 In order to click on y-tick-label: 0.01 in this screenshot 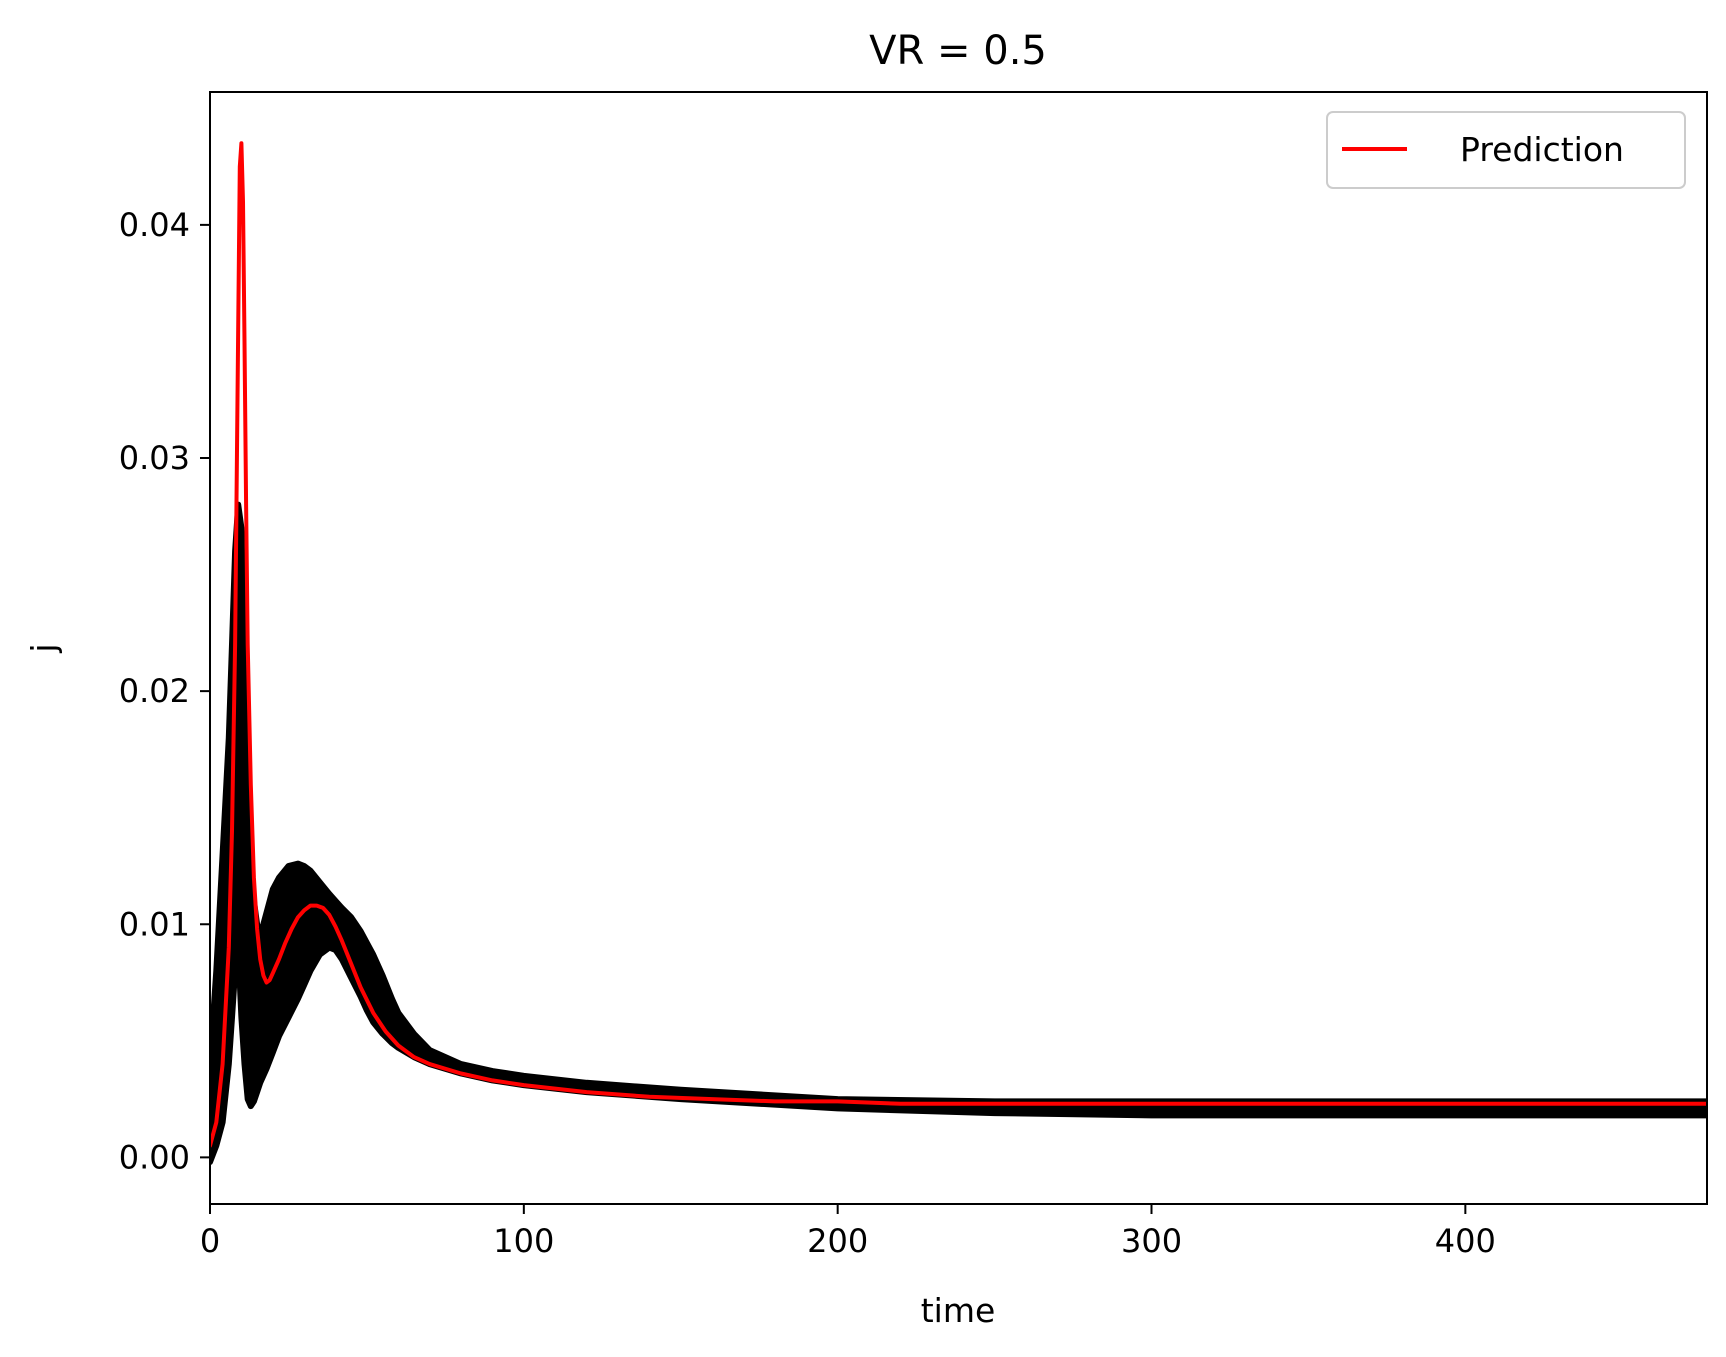, I will do `click(154, 924)`.